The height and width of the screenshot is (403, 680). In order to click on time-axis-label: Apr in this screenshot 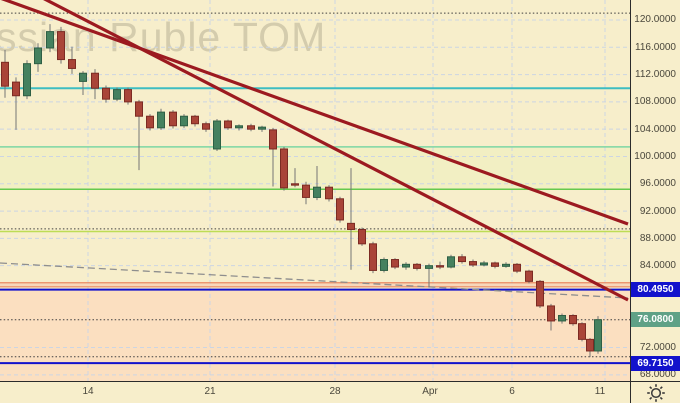, I will do `click(430, 391)`.